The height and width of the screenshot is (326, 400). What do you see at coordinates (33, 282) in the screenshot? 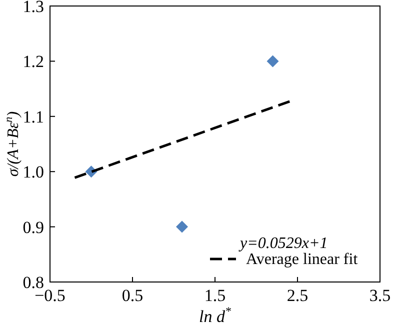
I see `y-tick-label: 0.8` at bounding box center [33, 282].